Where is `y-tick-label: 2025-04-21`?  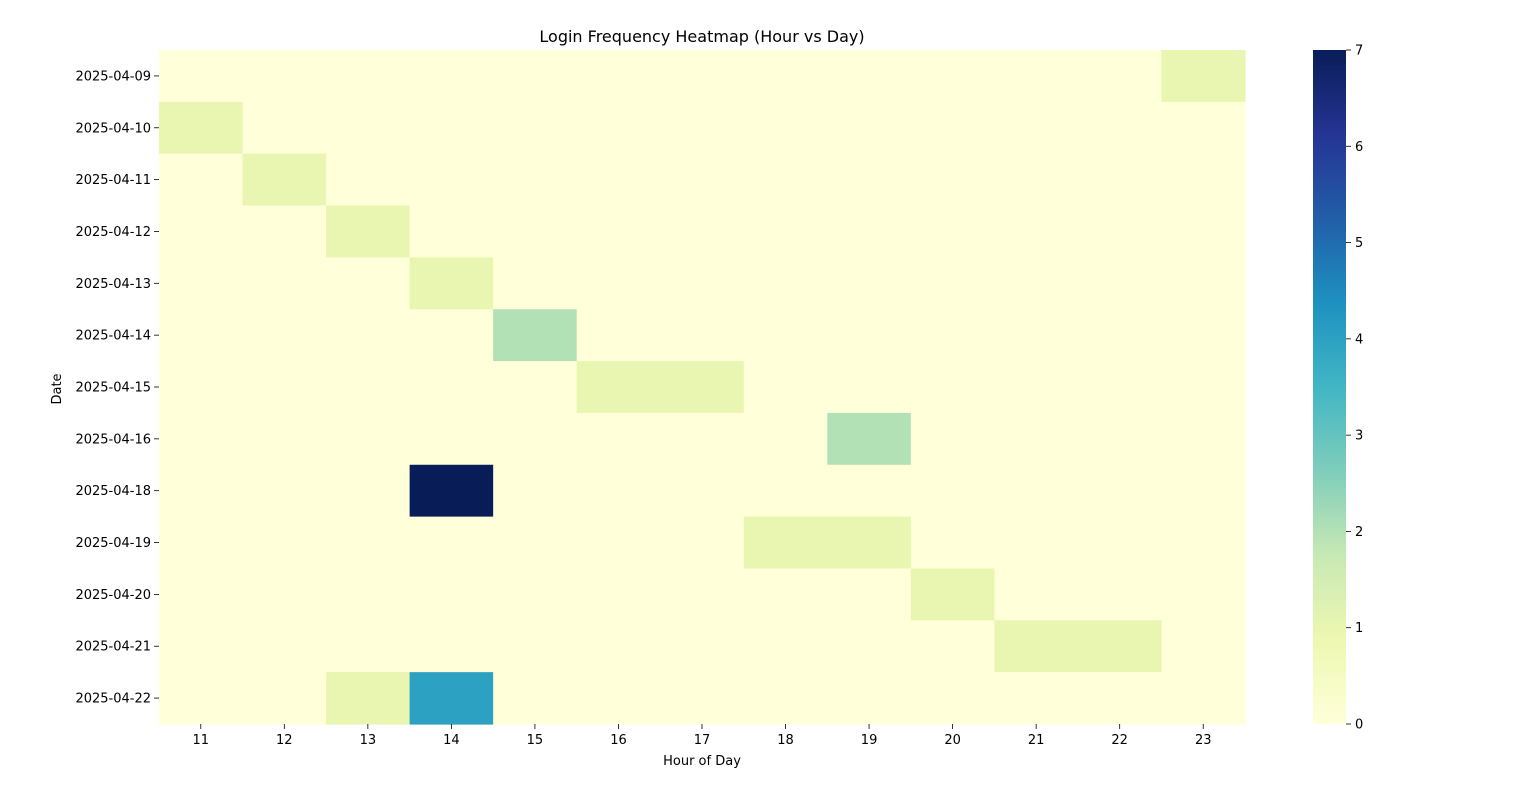 y-tick-label: 2025-04-21 is located at coordinates (113, 647).